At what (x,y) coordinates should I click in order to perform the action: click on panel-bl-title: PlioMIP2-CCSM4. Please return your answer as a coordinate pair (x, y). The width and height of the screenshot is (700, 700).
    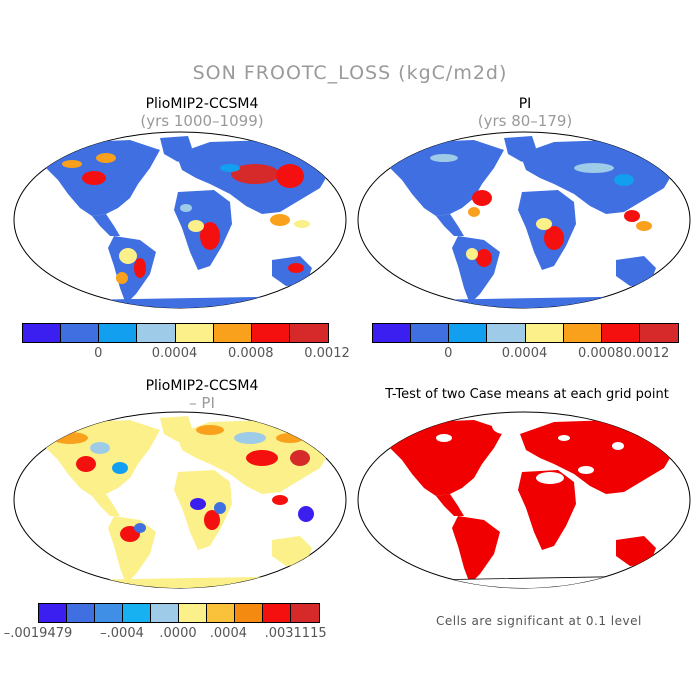
    Looking at the image, I should click on (202, 386).